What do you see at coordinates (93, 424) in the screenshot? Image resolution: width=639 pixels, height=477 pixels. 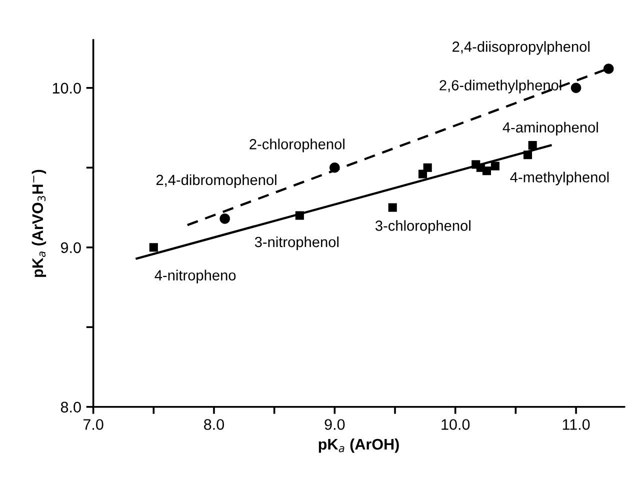 I see `x-tick-label: 7.0` at bounding box center [93, 424].